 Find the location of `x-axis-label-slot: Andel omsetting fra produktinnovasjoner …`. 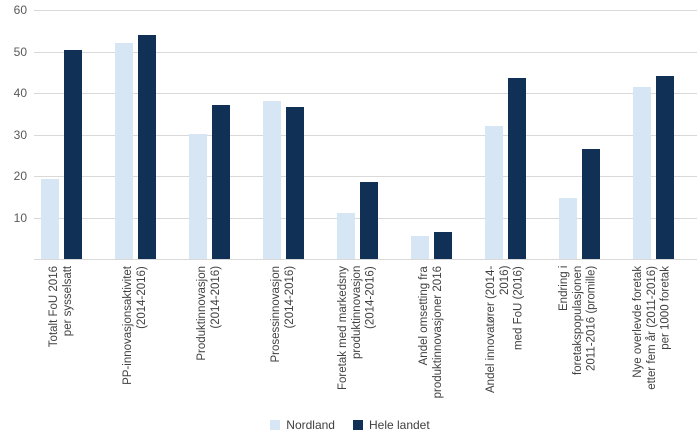

x-axis-label-slot: Andel omsetting fra produktinnovasjoner … is located at coordinates (431, 342).